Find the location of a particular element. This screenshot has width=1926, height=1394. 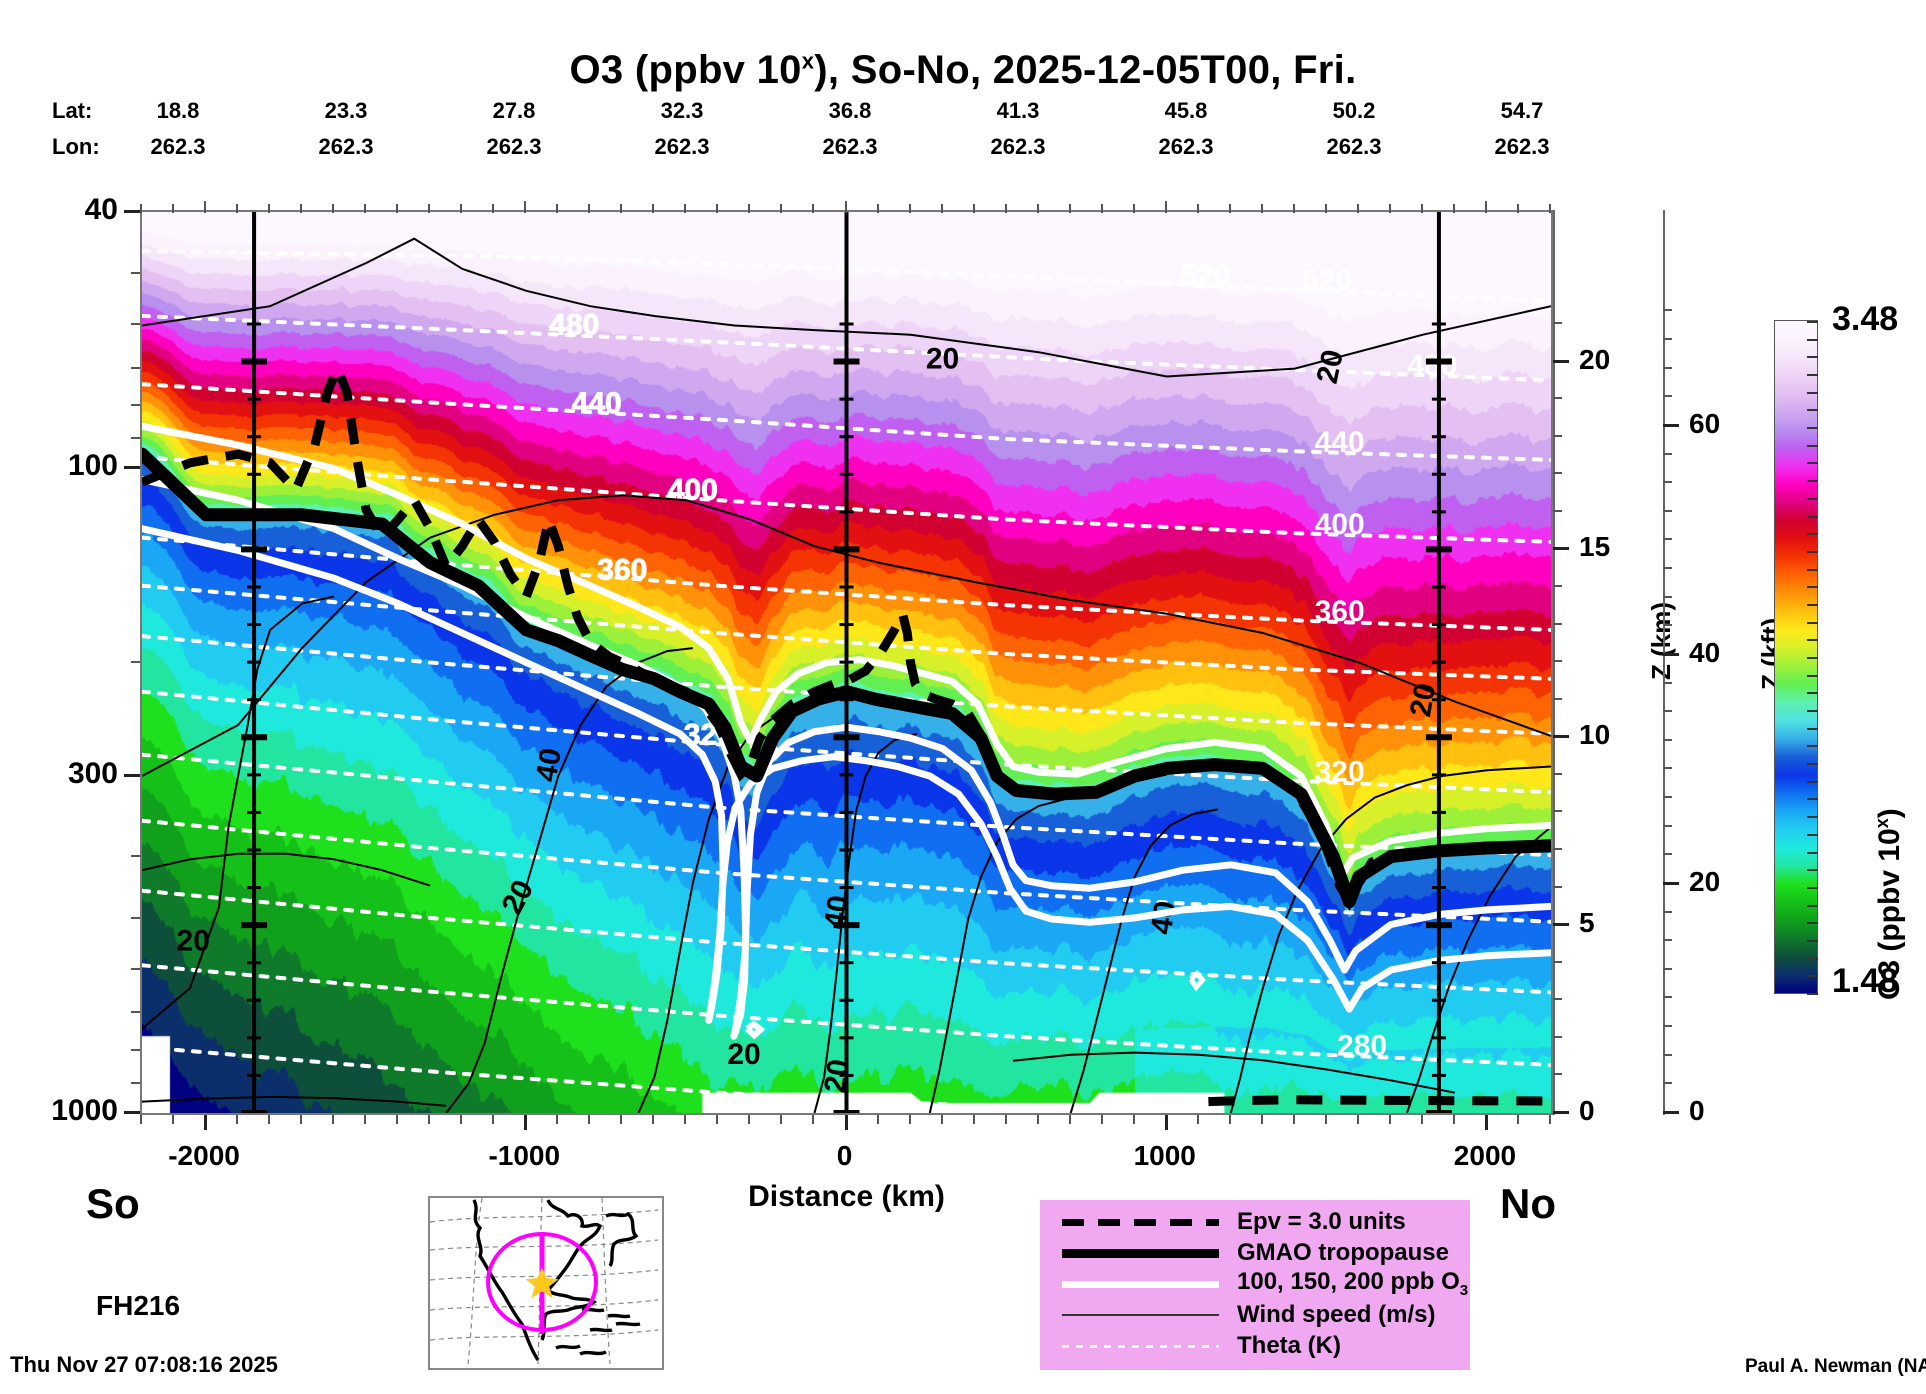

zkft-label-60: 60 is located at coordinates (1705, 423).